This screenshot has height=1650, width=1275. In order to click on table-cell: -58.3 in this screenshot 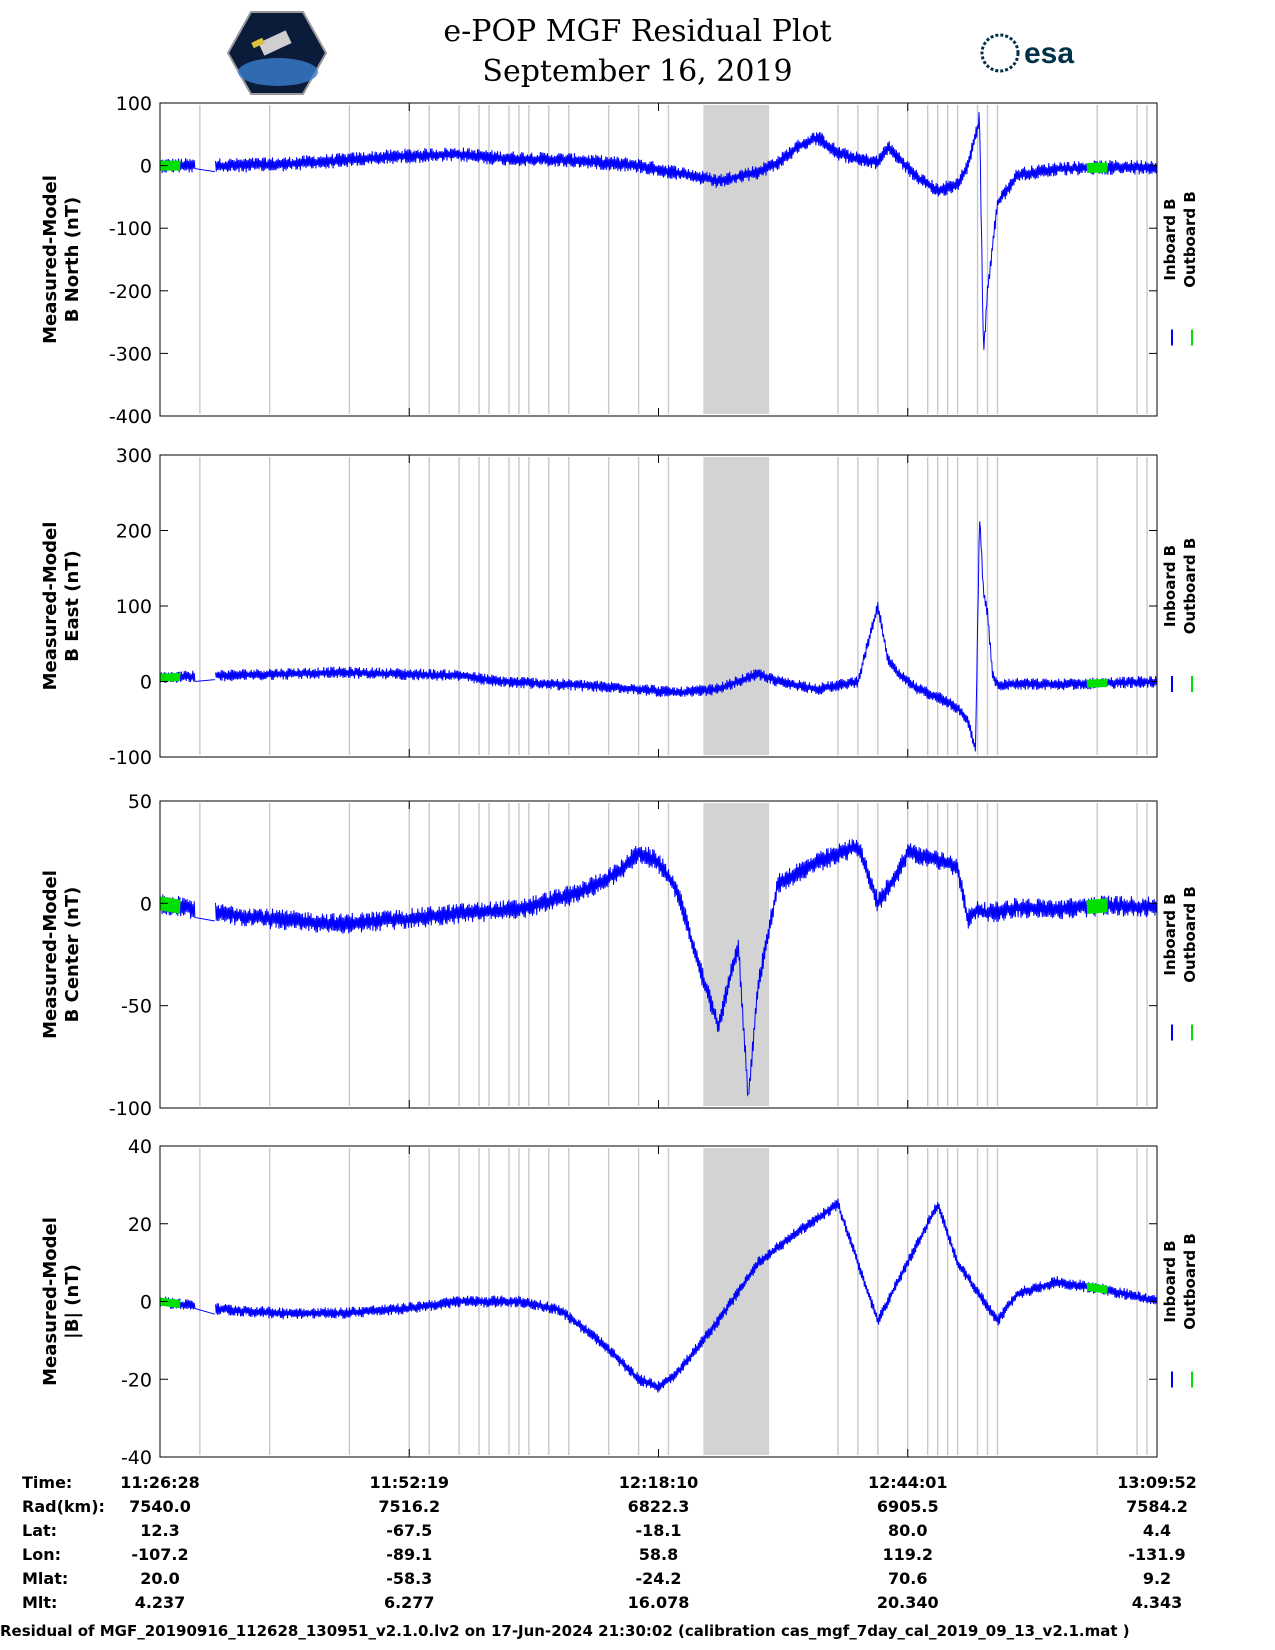, I will do `click(409, 1578)`.